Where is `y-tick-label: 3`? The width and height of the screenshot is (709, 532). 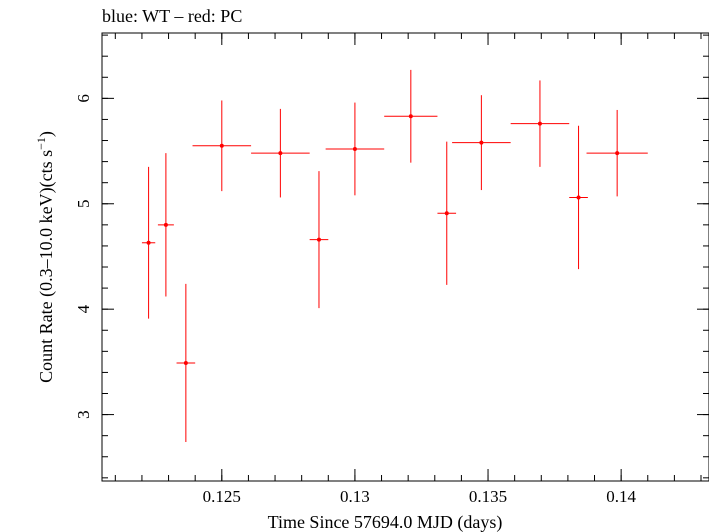 y-tick-label: 3 is located at coordinates (83, 414).